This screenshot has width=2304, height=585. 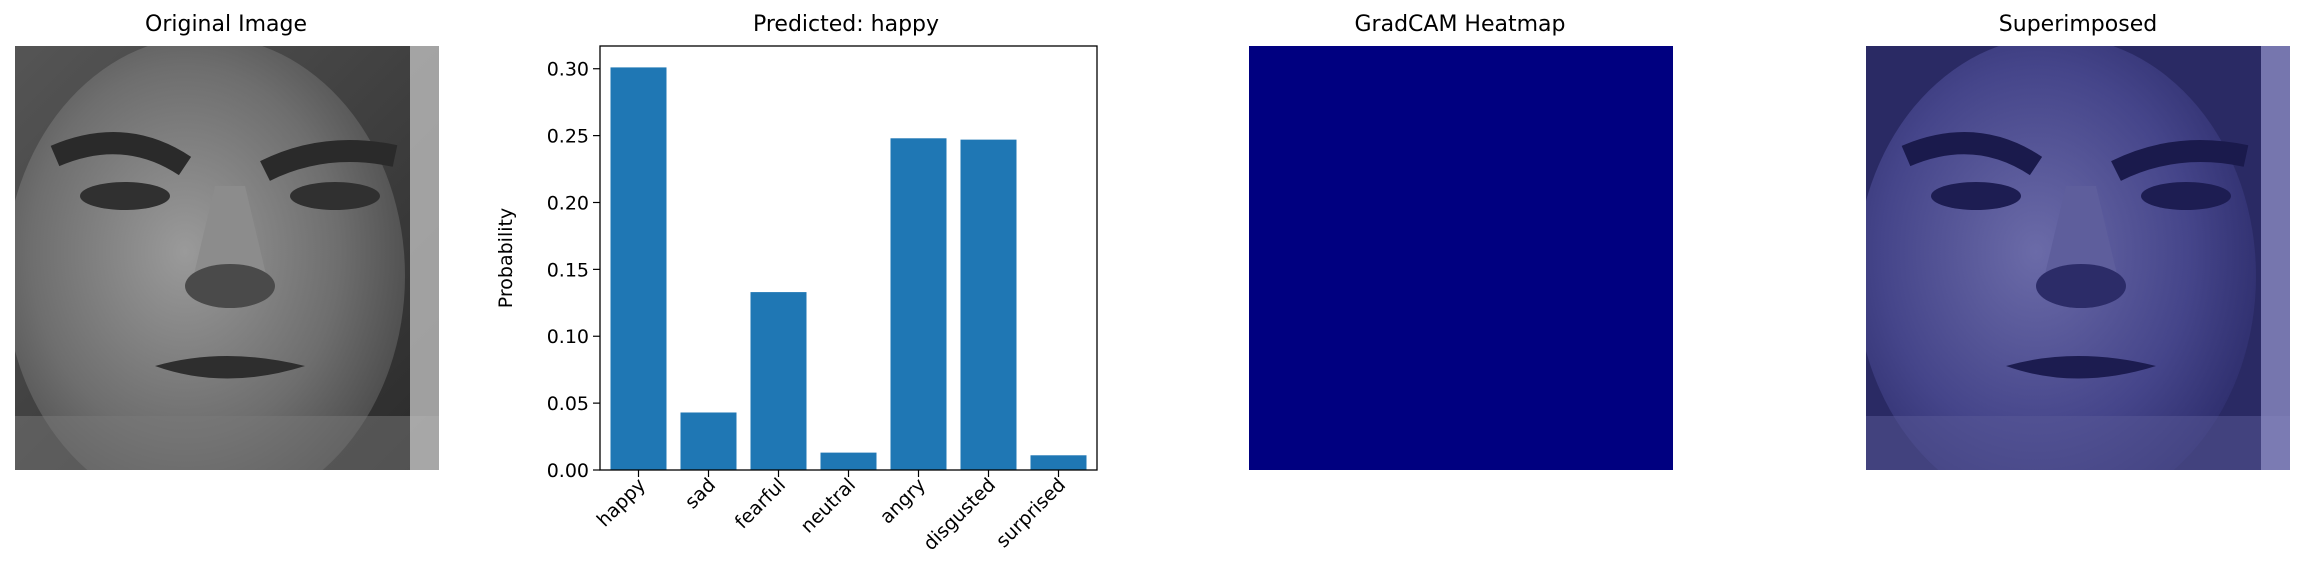 I want to click on y-axis-label: Probability, so click(x=506, y=258).